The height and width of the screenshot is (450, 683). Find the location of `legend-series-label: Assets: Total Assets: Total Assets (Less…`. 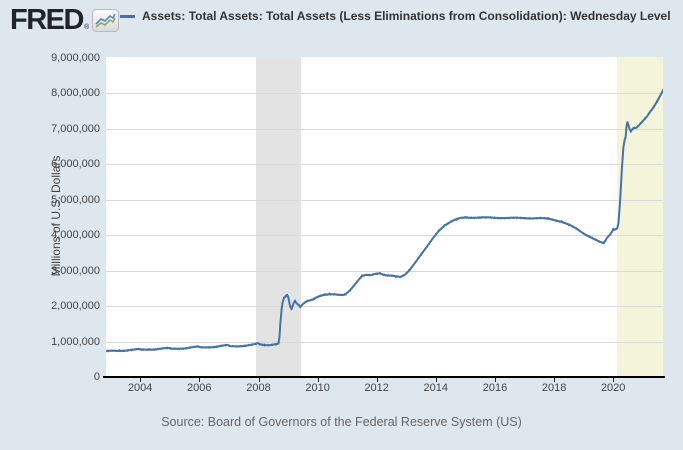

legend-series-label: Assets: Total Assets: Total Assets (Less… is located at coordinates (406, 16).